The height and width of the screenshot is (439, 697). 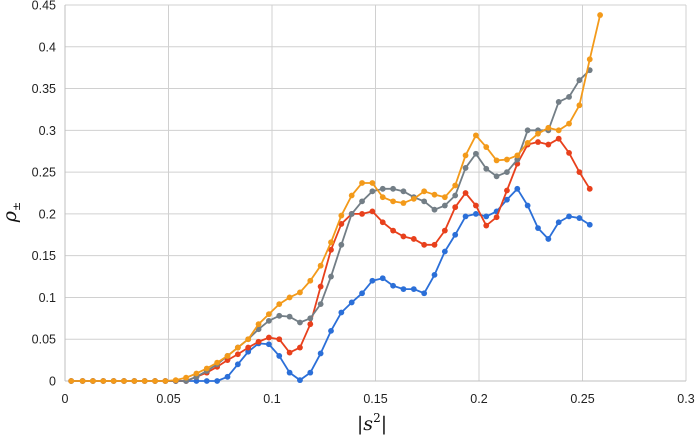 What do you see at coordinates (384, 424) in the screenshot?
I see `x-axis-label-bar-right: |` at bounding box center [384, 424].